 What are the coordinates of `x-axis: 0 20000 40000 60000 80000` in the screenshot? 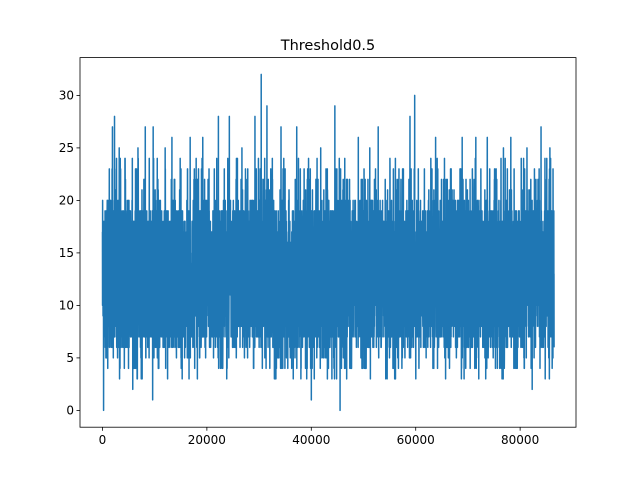 It's located at (319, 437).